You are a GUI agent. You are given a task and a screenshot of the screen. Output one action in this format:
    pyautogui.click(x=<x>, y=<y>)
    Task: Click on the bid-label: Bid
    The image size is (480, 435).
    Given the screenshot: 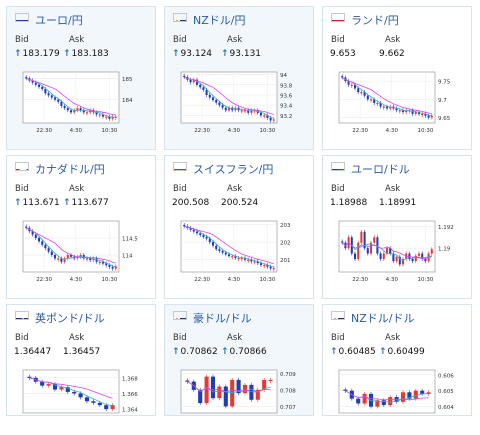 What is the action you would take?
    pyautogui.click(x=180, y=40)
    